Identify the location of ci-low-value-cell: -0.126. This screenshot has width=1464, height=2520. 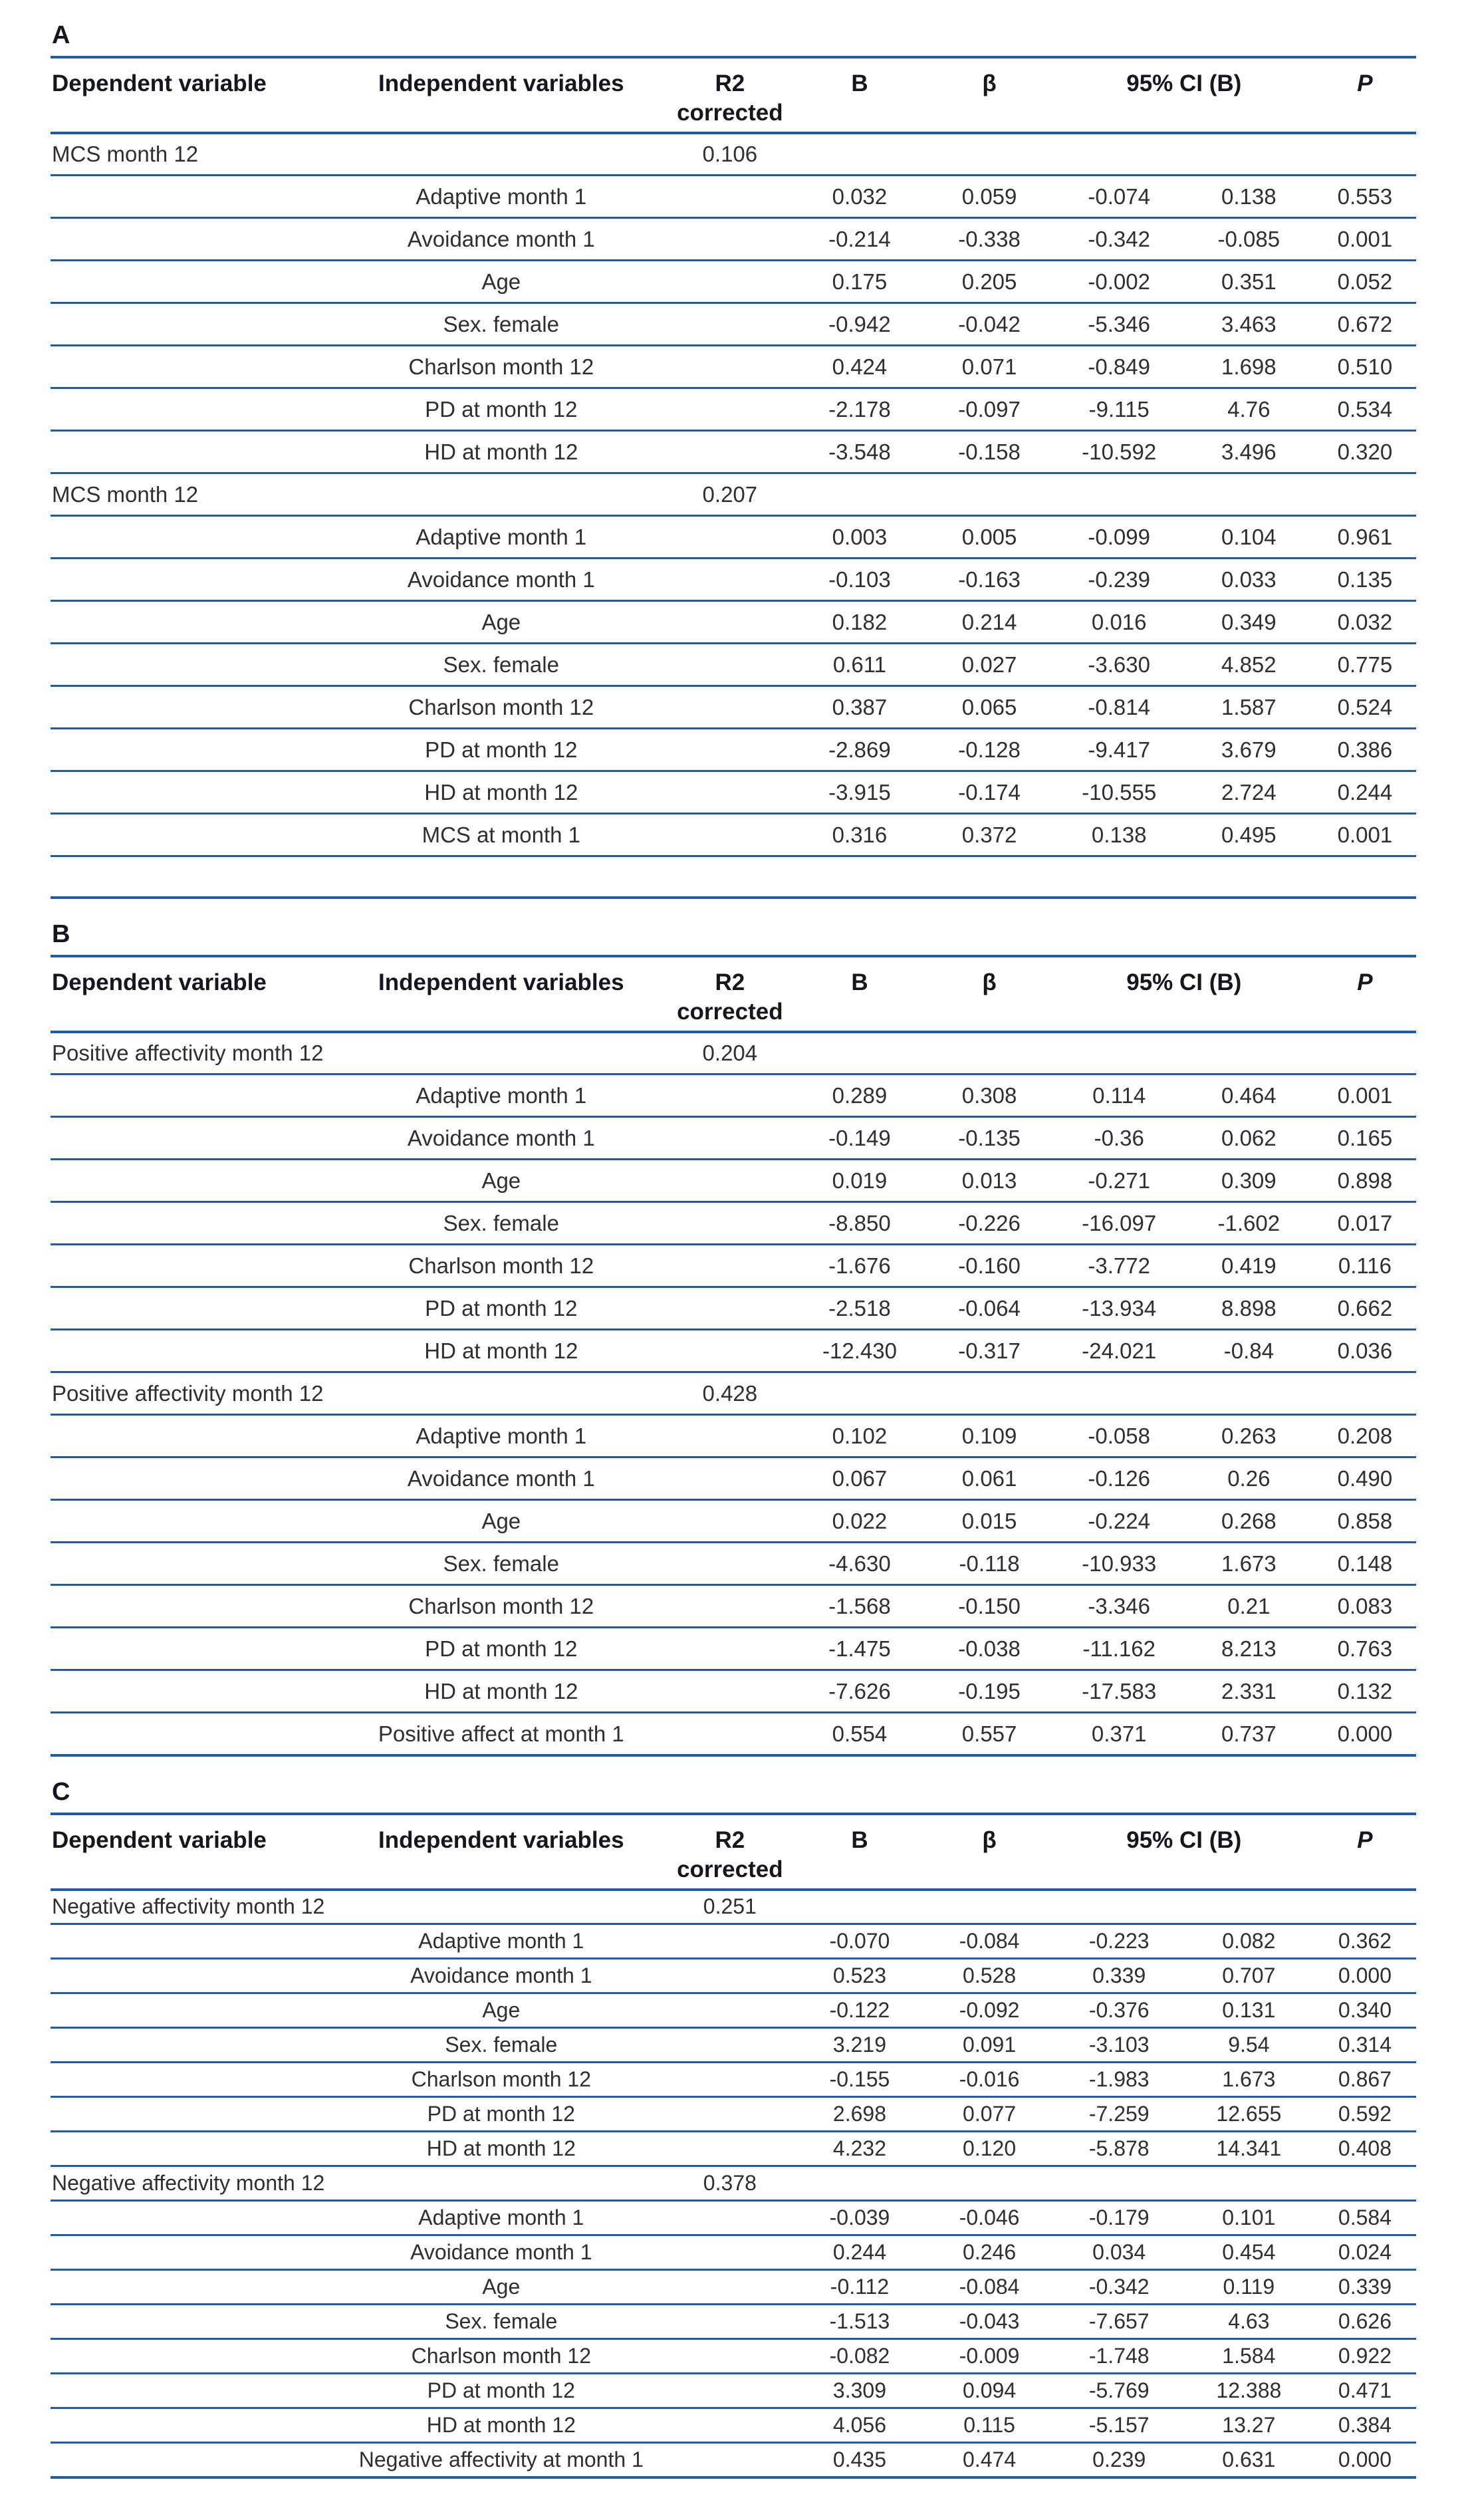
(1119, 1479).